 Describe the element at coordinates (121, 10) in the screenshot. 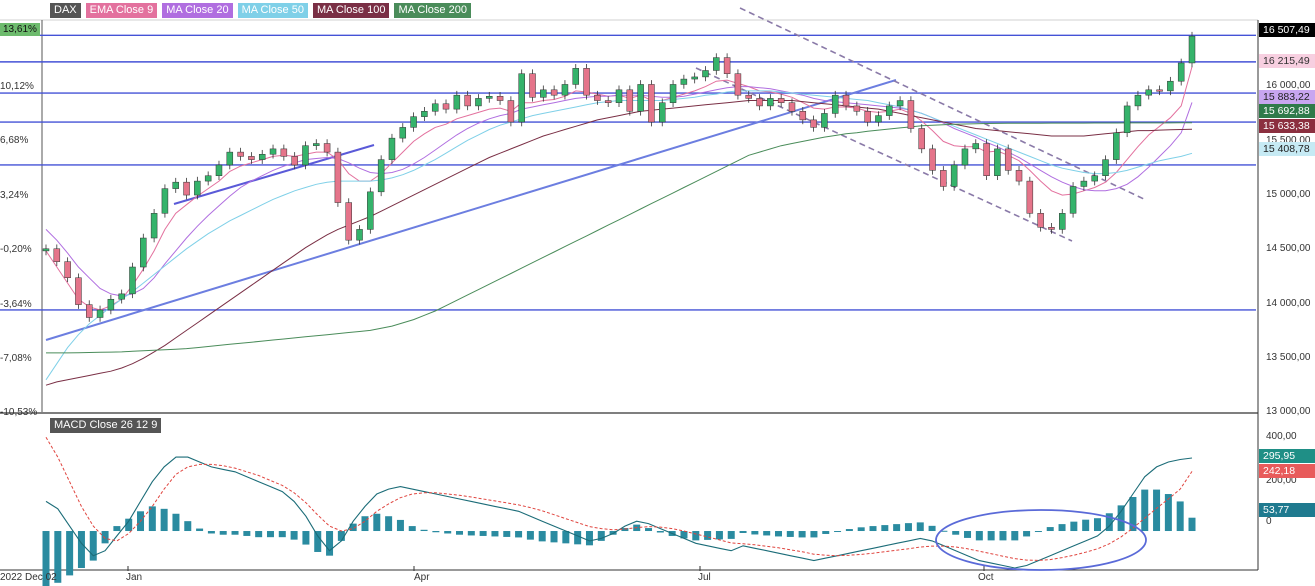

I see `legend-item-ema9: EMA Close 9` at that location.